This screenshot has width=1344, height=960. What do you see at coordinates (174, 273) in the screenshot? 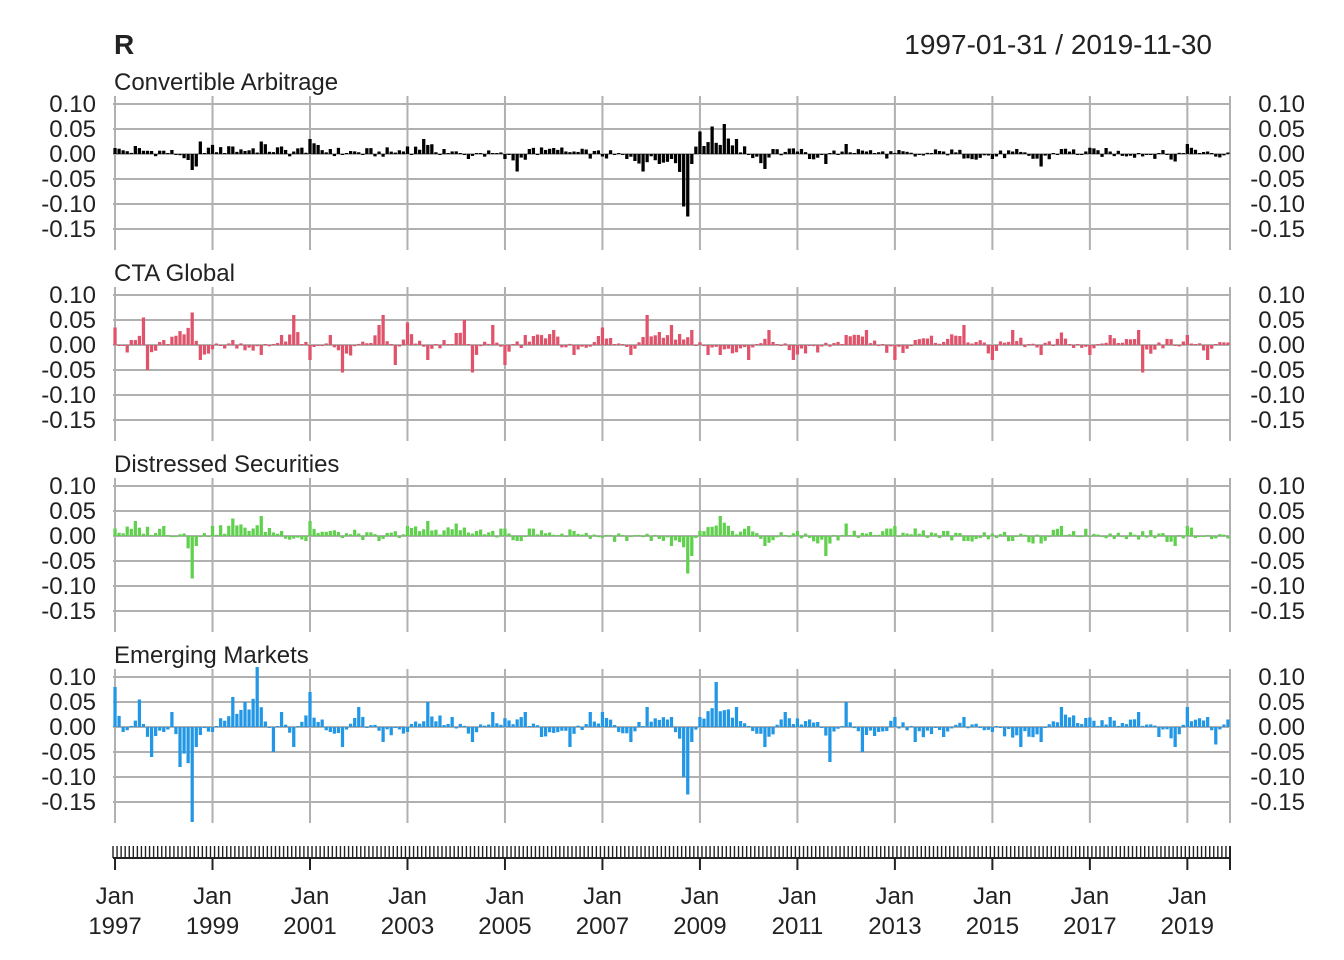
I see `panel-title: CTA Global` at bounding box center [174, 273].